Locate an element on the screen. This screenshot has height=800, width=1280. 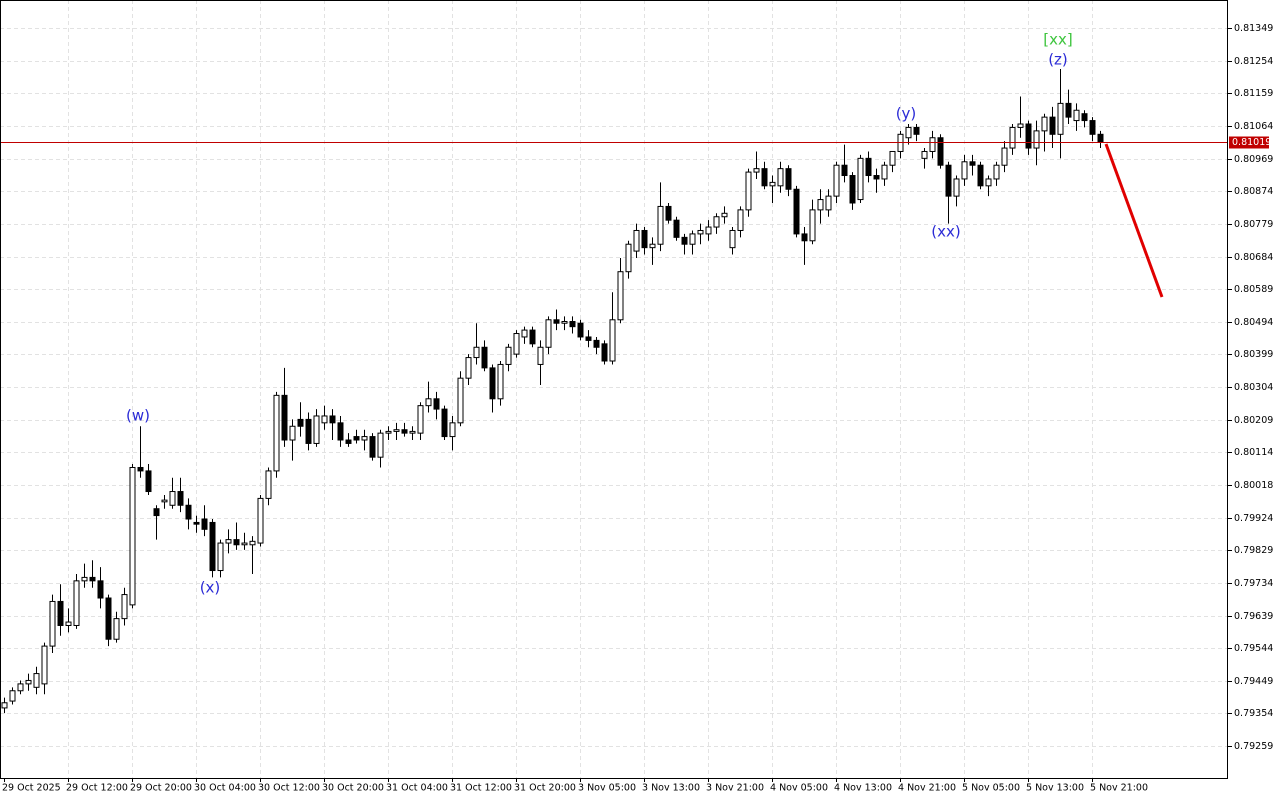
x-tick-label: 29 Oct 12:00 is located at coordinates (97, 788).